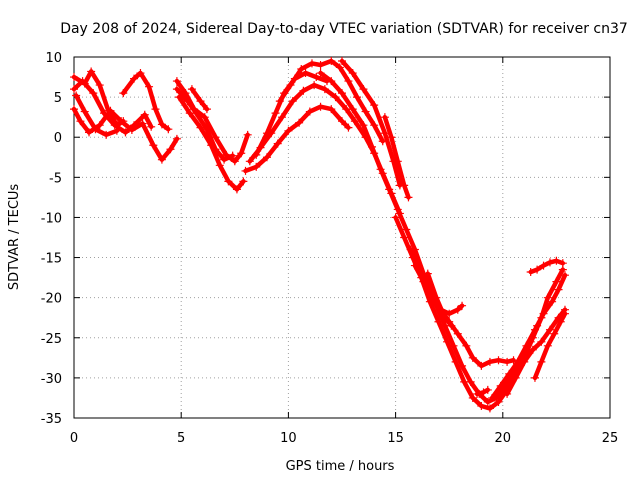 The height and width of the screenshot is (480, 640). What do you see at coordinates (51, 218) in the screenshot?
I see `y-tick-label: -10` at bounding box center [51, 218].